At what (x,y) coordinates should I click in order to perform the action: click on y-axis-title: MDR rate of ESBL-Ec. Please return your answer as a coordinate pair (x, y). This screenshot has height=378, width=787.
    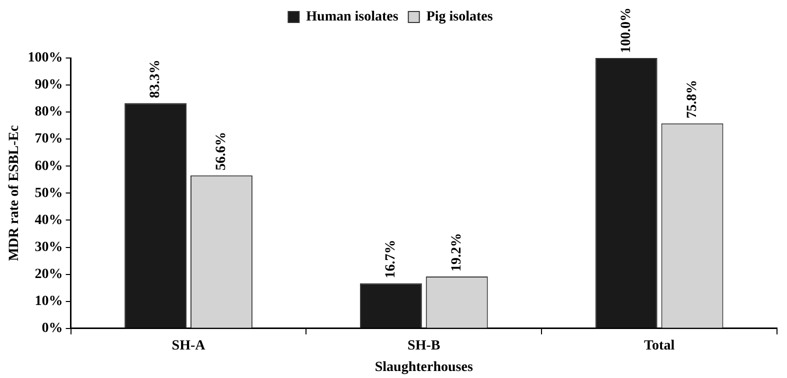
    Looking at the image, I should click on (14, 193).